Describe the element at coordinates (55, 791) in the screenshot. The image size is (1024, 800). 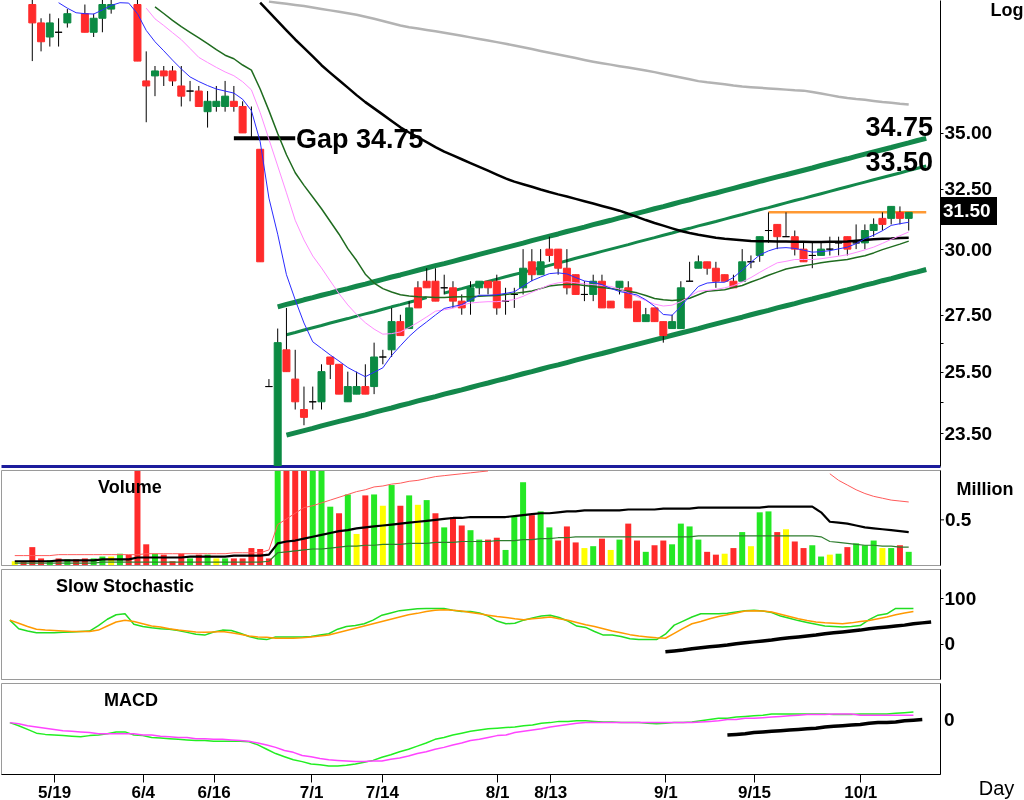
I see `x-tick-label: 5/19` at that location.